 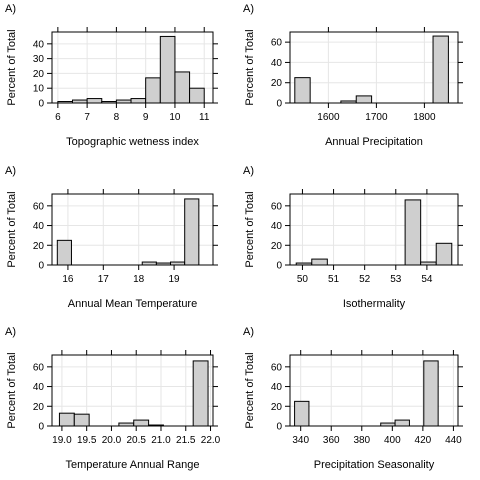 I want to click on x-tick-label: 380, so click(x=361, y=440).